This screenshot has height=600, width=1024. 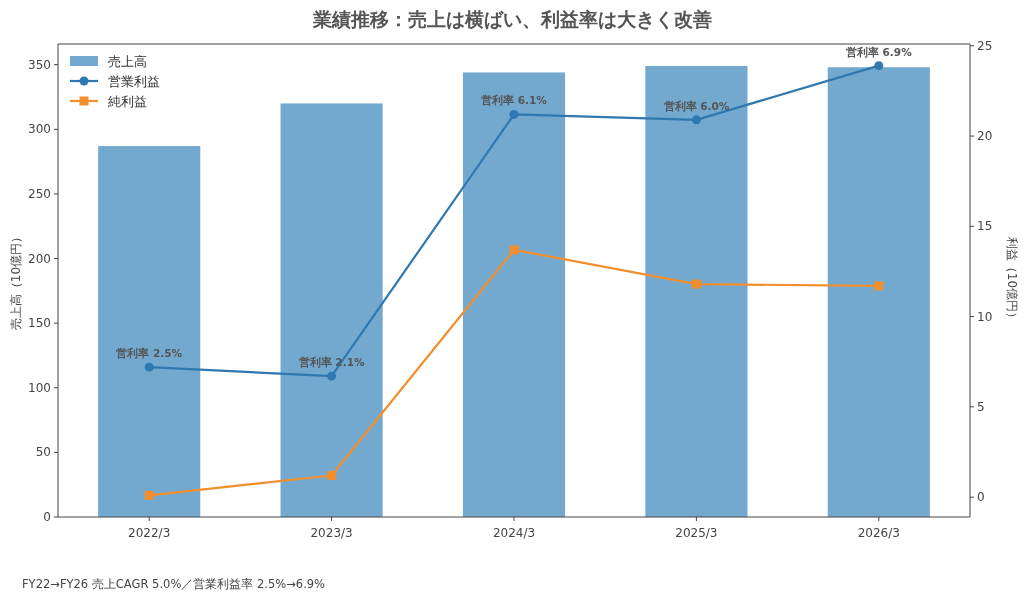 I want to click on y-tick-label: 350, so click(x=39, y=64).